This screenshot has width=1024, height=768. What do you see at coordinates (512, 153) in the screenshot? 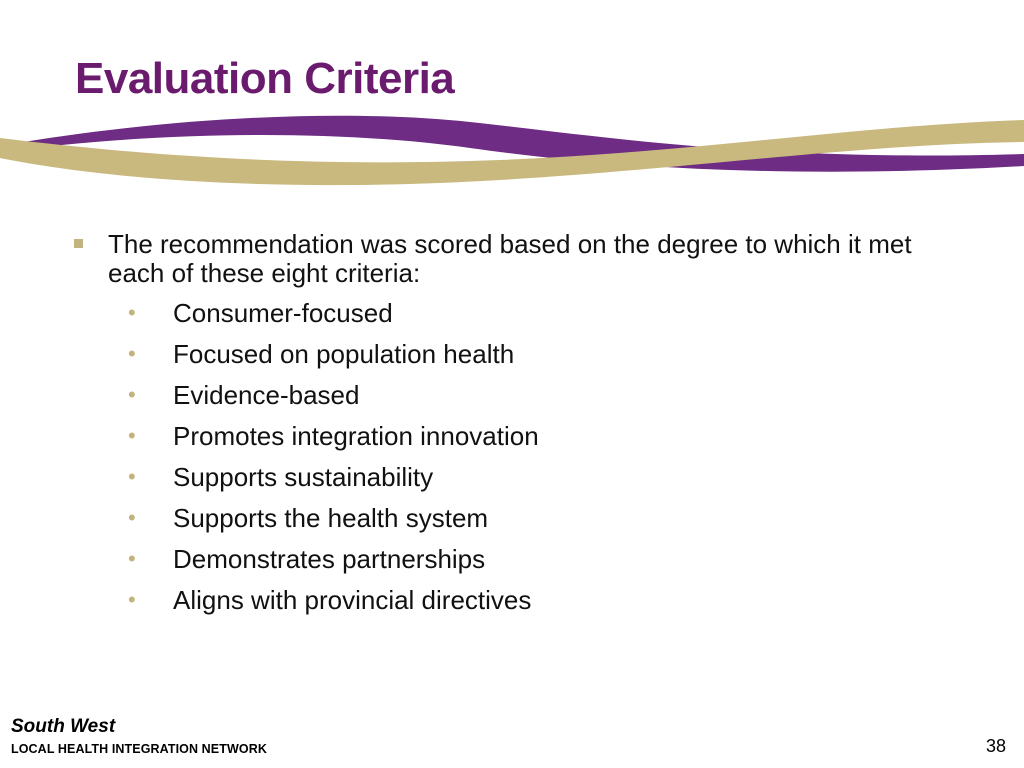
I see `gold-ribbon` at bounding box center [512, 153].